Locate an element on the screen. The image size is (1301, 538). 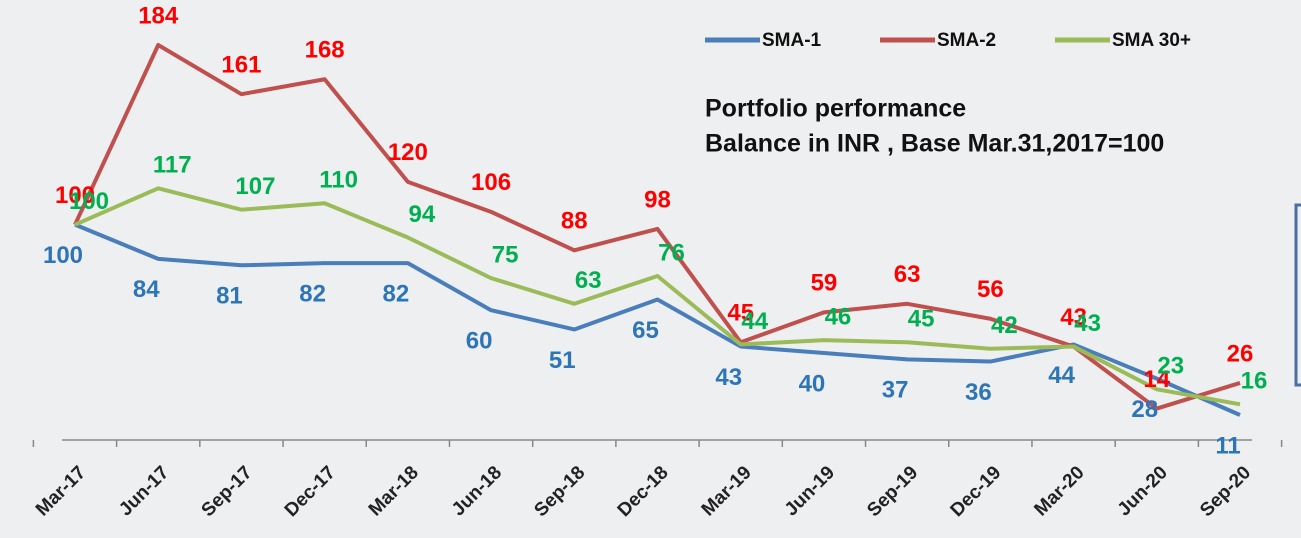
data-label: 120 is located at coordinates (408, 152).